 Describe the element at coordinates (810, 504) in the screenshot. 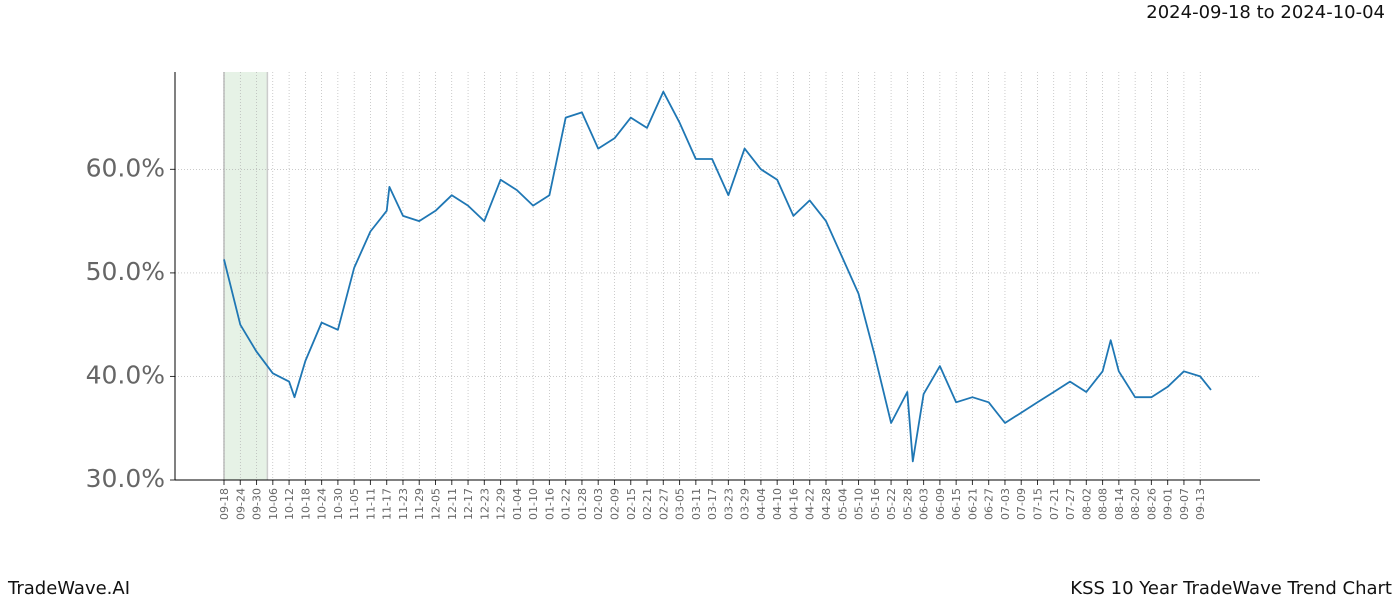

I see `x-tick-label: 04-22` at that location.